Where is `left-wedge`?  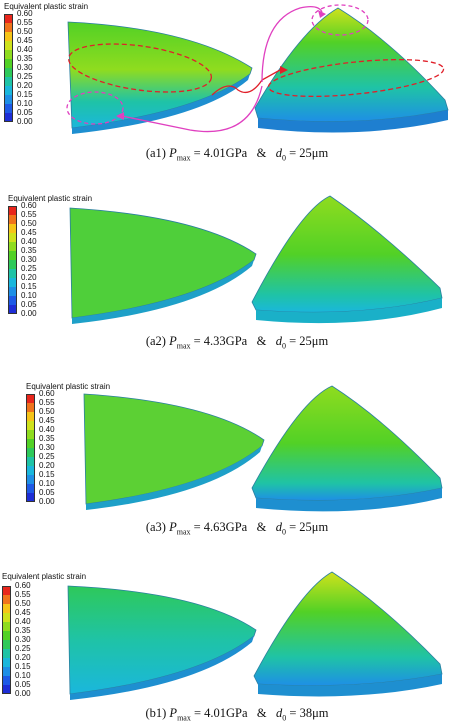 left-wedge is located at coordinates (160, 75).